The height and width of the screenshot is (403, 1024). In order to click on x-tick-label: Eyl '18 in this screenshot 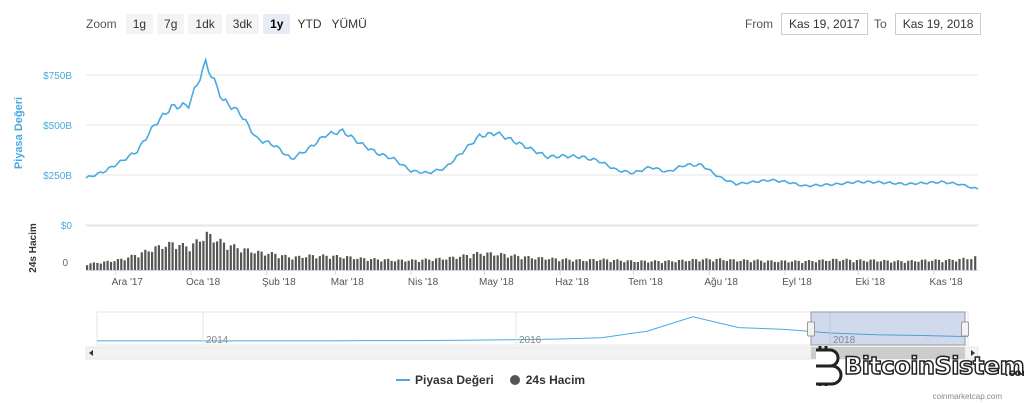, I will do `click(797, 282)`.